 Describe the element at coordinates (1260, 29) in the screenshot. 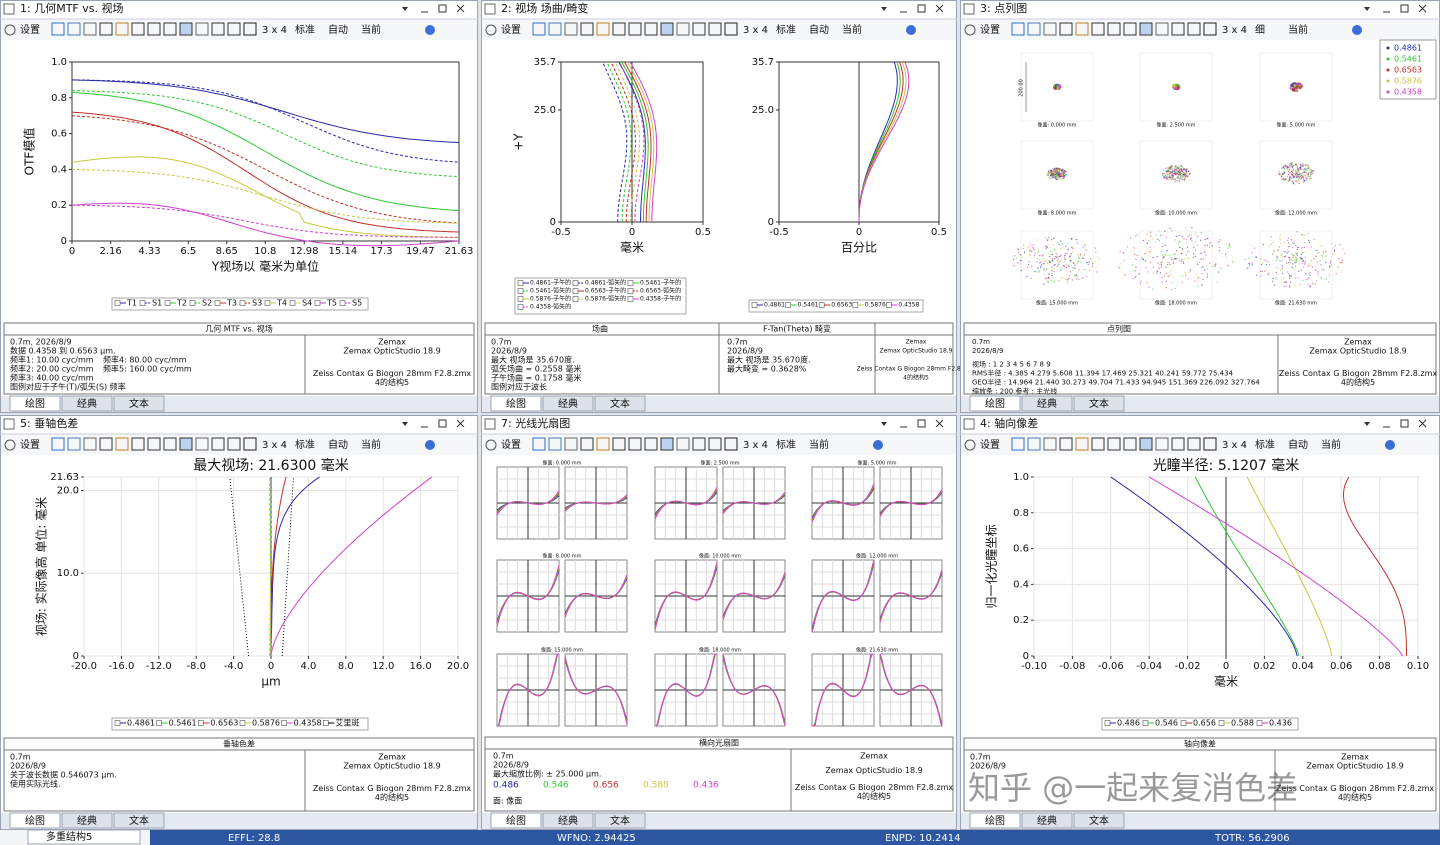

I see `toolbar-button: 细` at that location.